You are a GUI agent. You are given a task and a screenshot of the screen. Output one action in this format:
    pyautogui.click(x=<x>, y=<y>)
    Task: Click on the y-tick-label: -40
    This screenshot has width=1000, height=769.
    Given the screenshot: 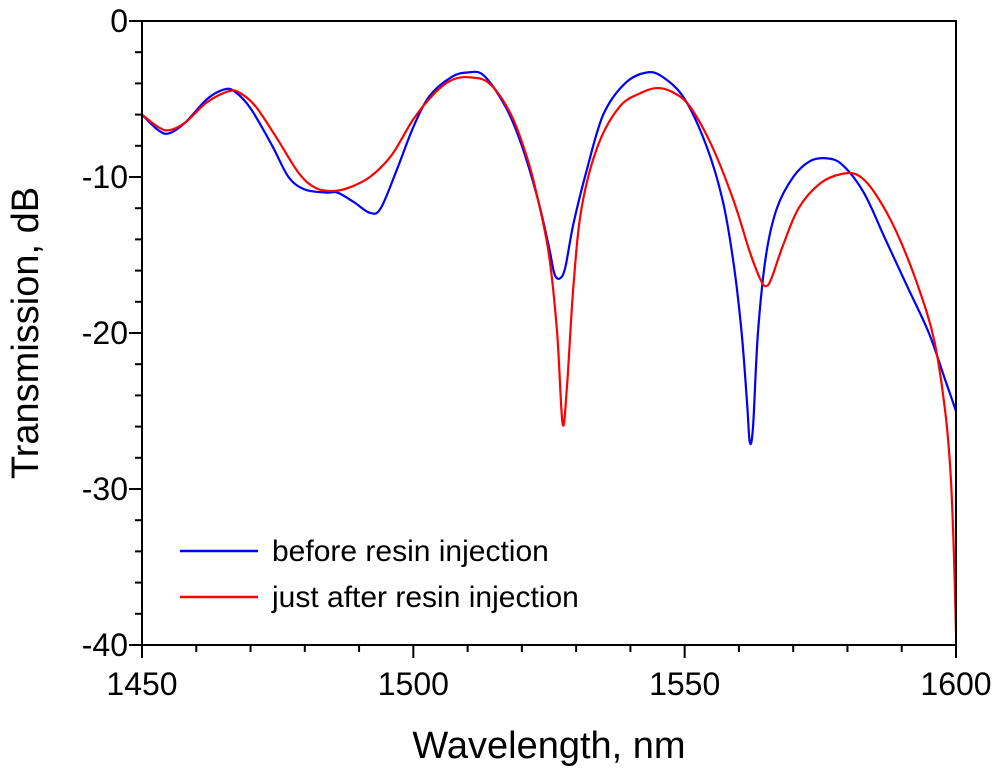 What is the action you would take?
    pyautogui.click(x=105, y=645)
    